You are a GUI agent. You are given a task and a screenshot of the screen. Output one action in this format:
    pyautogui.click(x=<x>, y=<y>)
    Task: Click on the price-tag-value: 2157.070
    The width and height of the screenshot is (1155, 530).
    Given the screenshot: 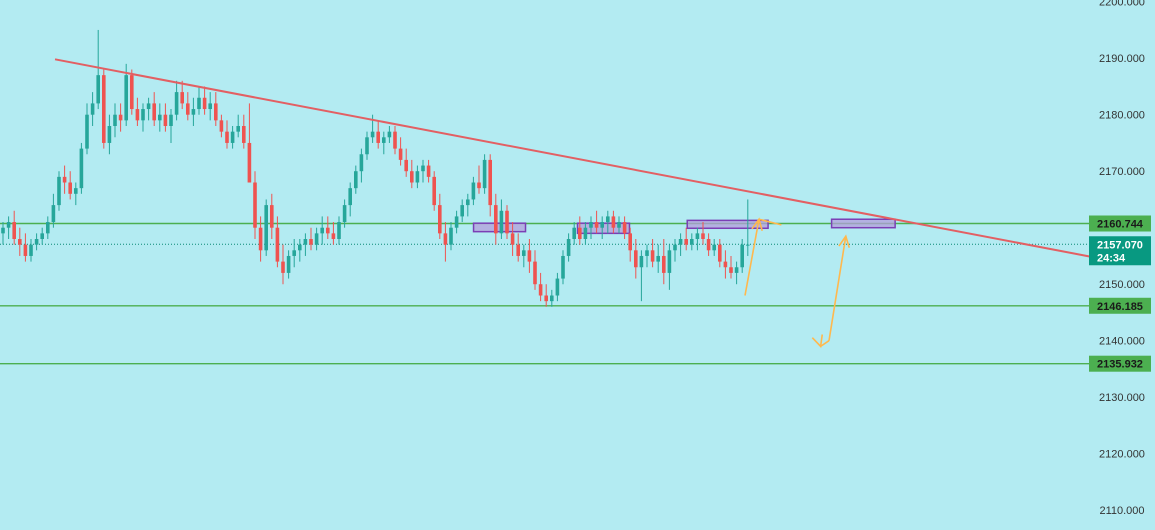 What is the action you would take?
    pyautogui.click(x=1120, y=245)
    